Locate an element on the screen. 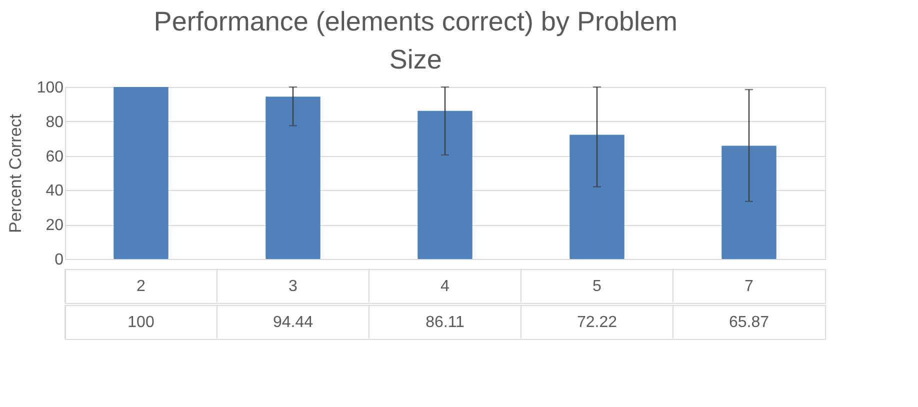  y-axis-title: Percent Correct is located at coordinates (15, 174).